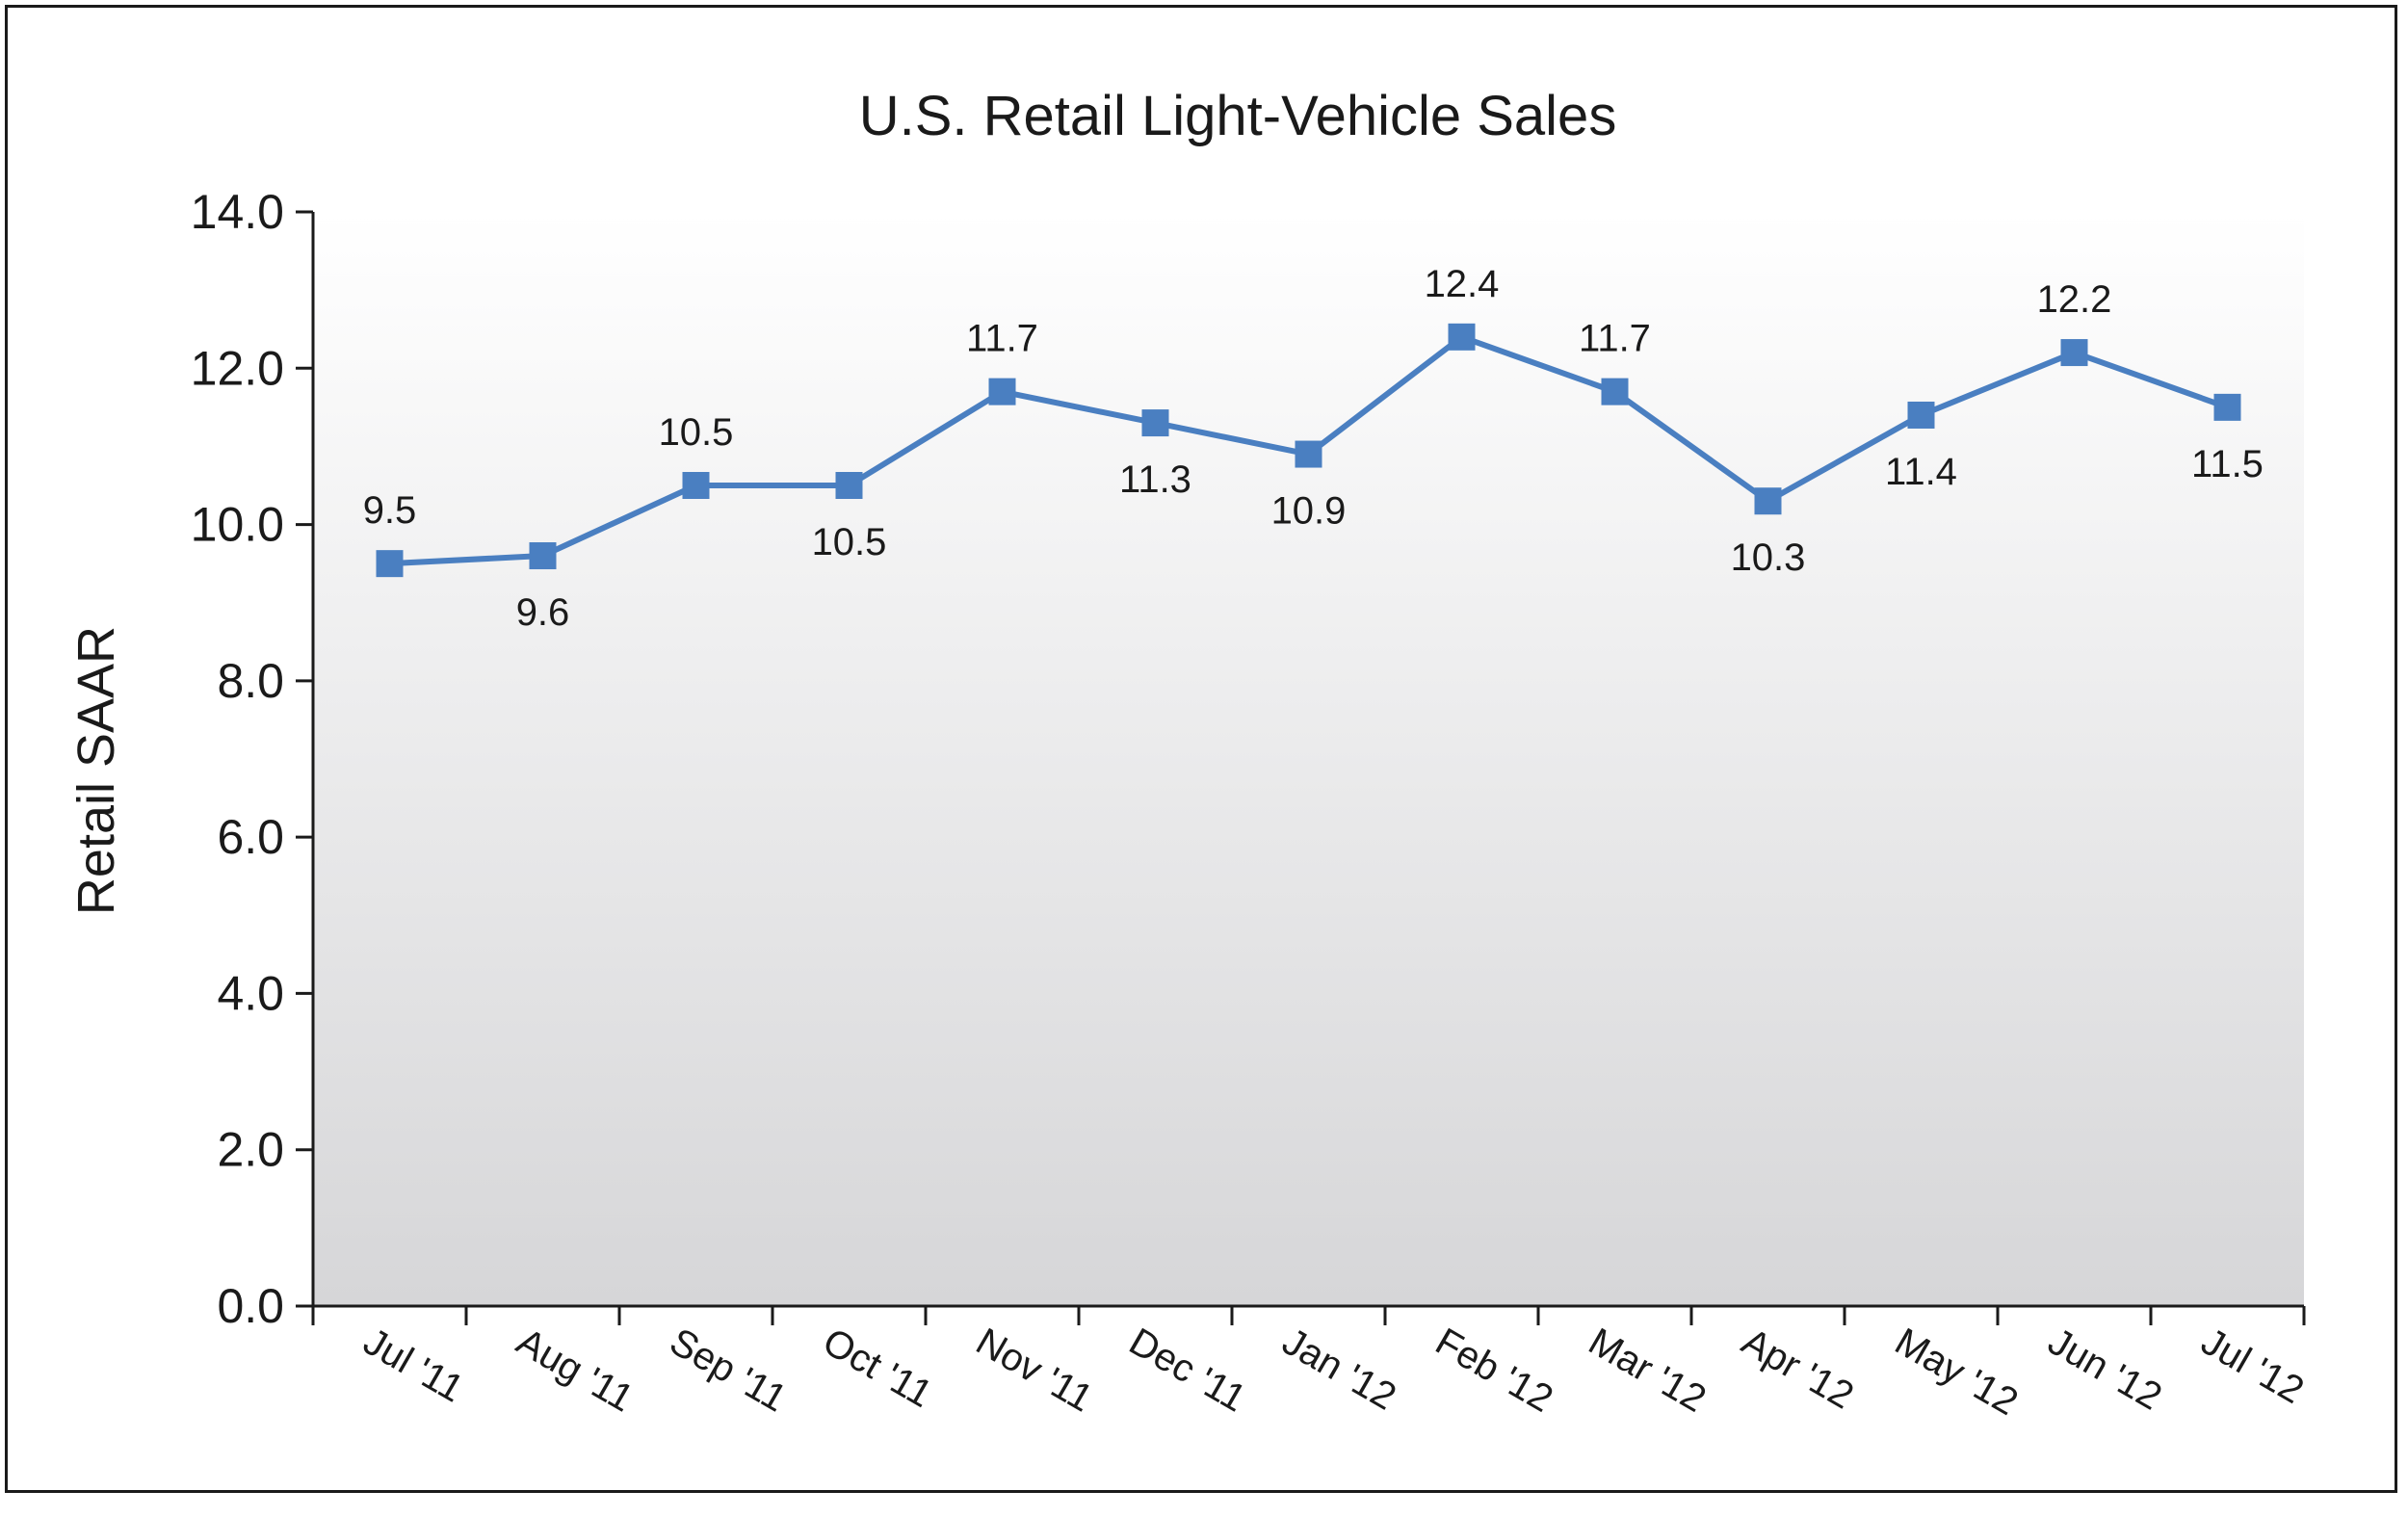 The width and height of the screenshot is (2408, 1517). I want to click on y-tick-label: 2.0, so click(250, 1150).